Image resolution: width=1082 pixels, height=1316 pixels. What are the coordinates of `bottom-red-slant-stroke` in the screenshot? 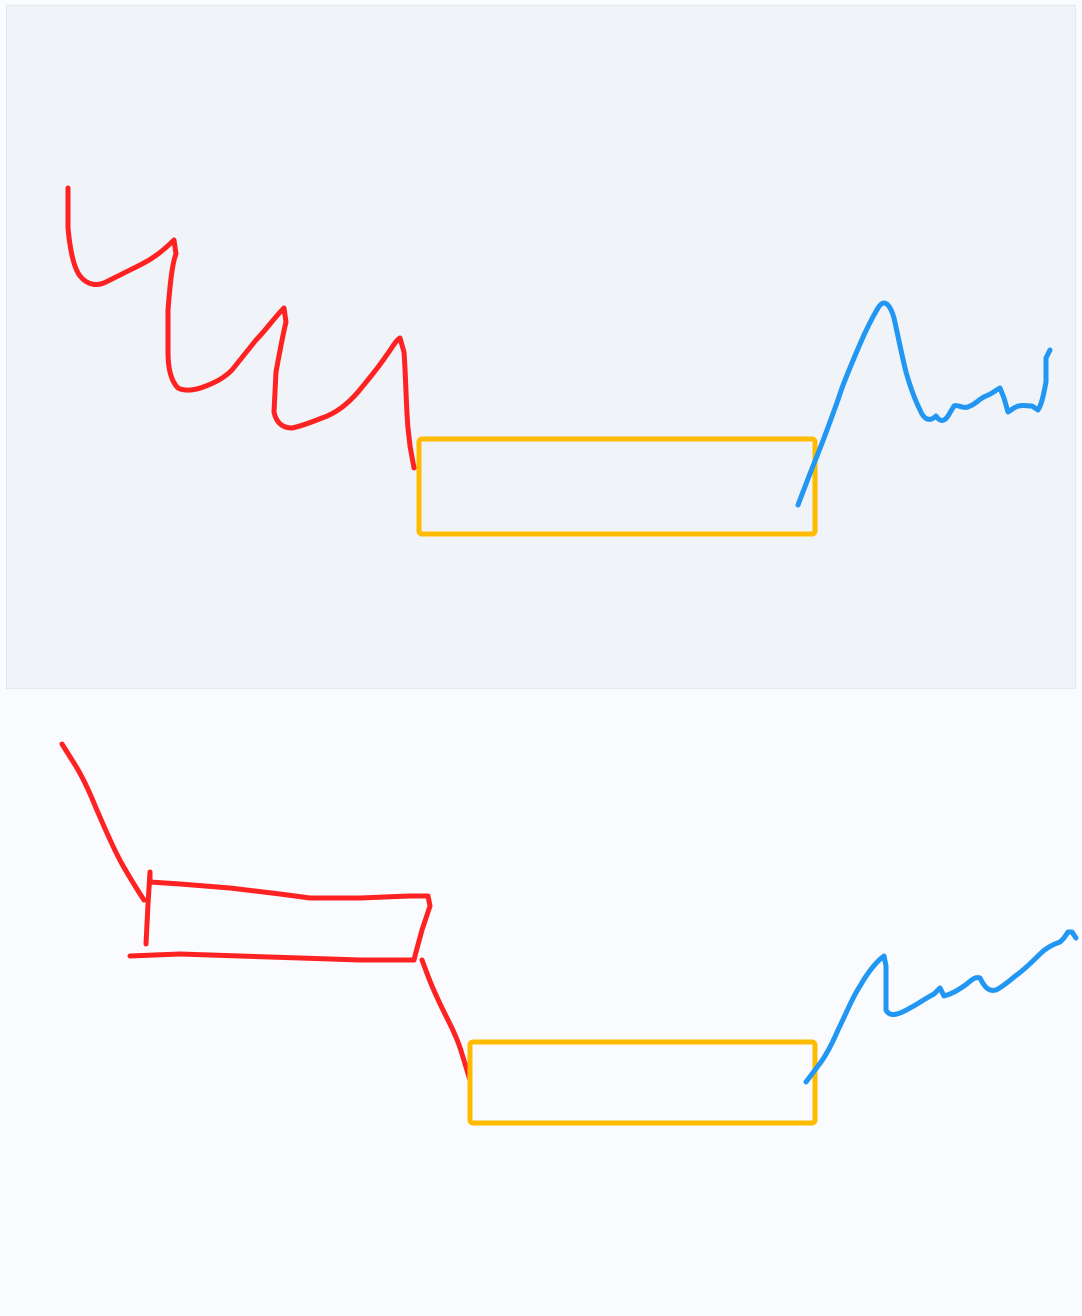 It's located at (103, 822).